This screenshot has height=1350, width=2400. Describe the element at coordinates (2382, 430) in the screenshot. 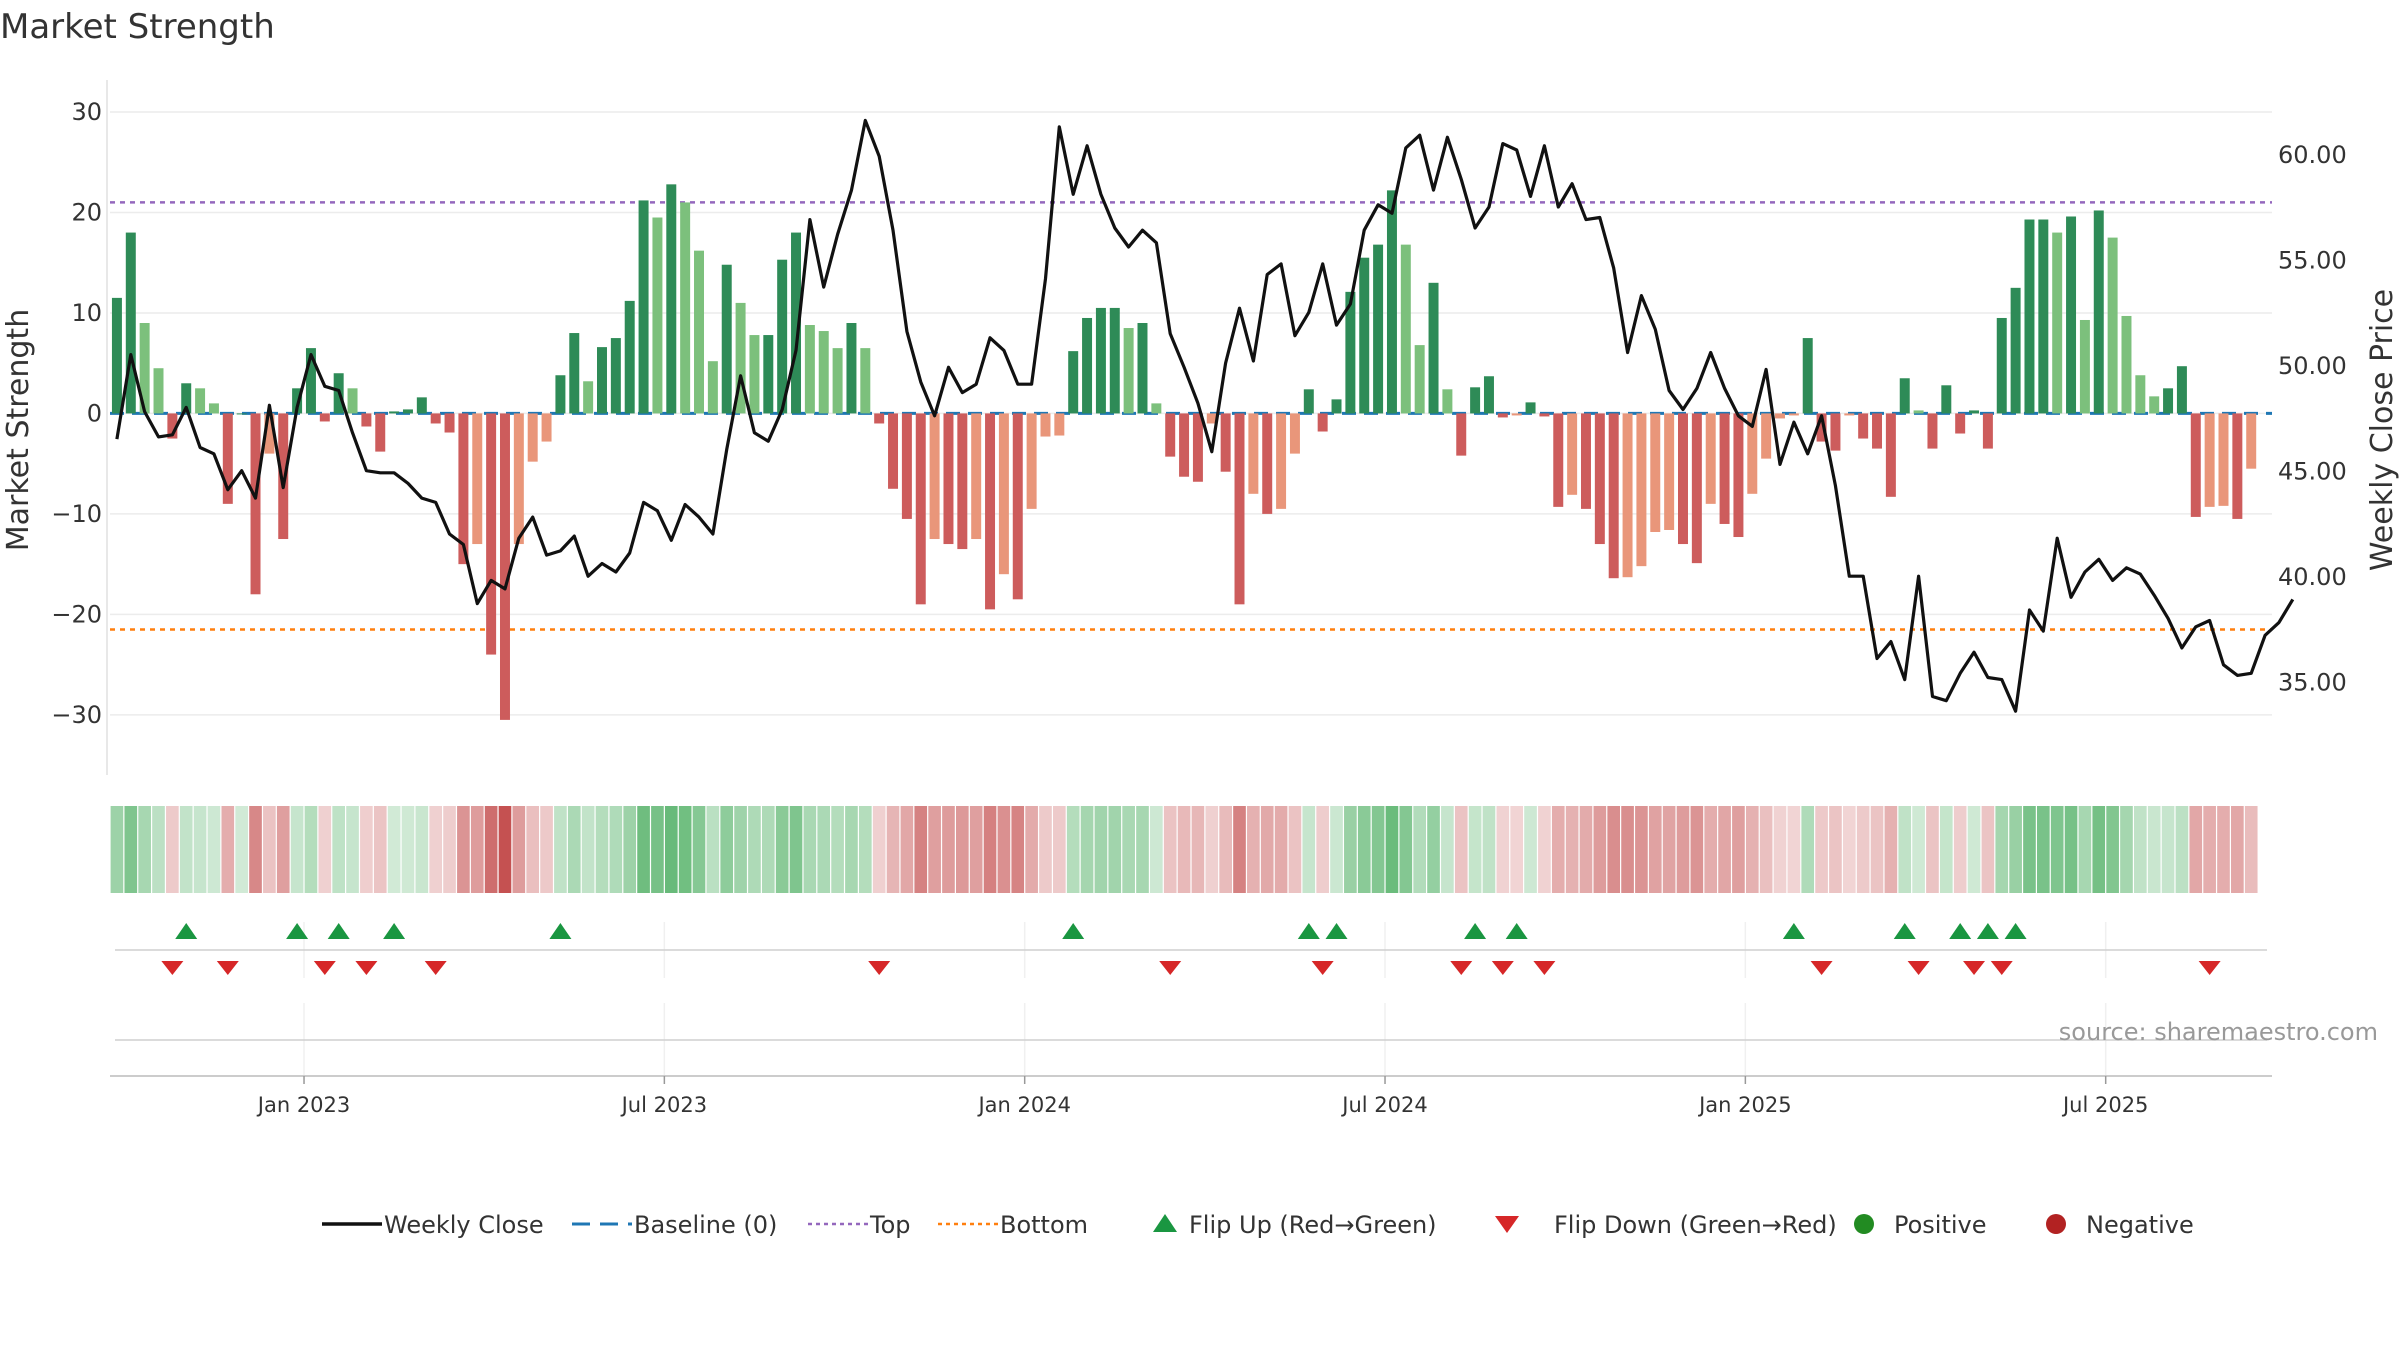

I see `y-axis-right-label: Weekly Close Price` at that location.